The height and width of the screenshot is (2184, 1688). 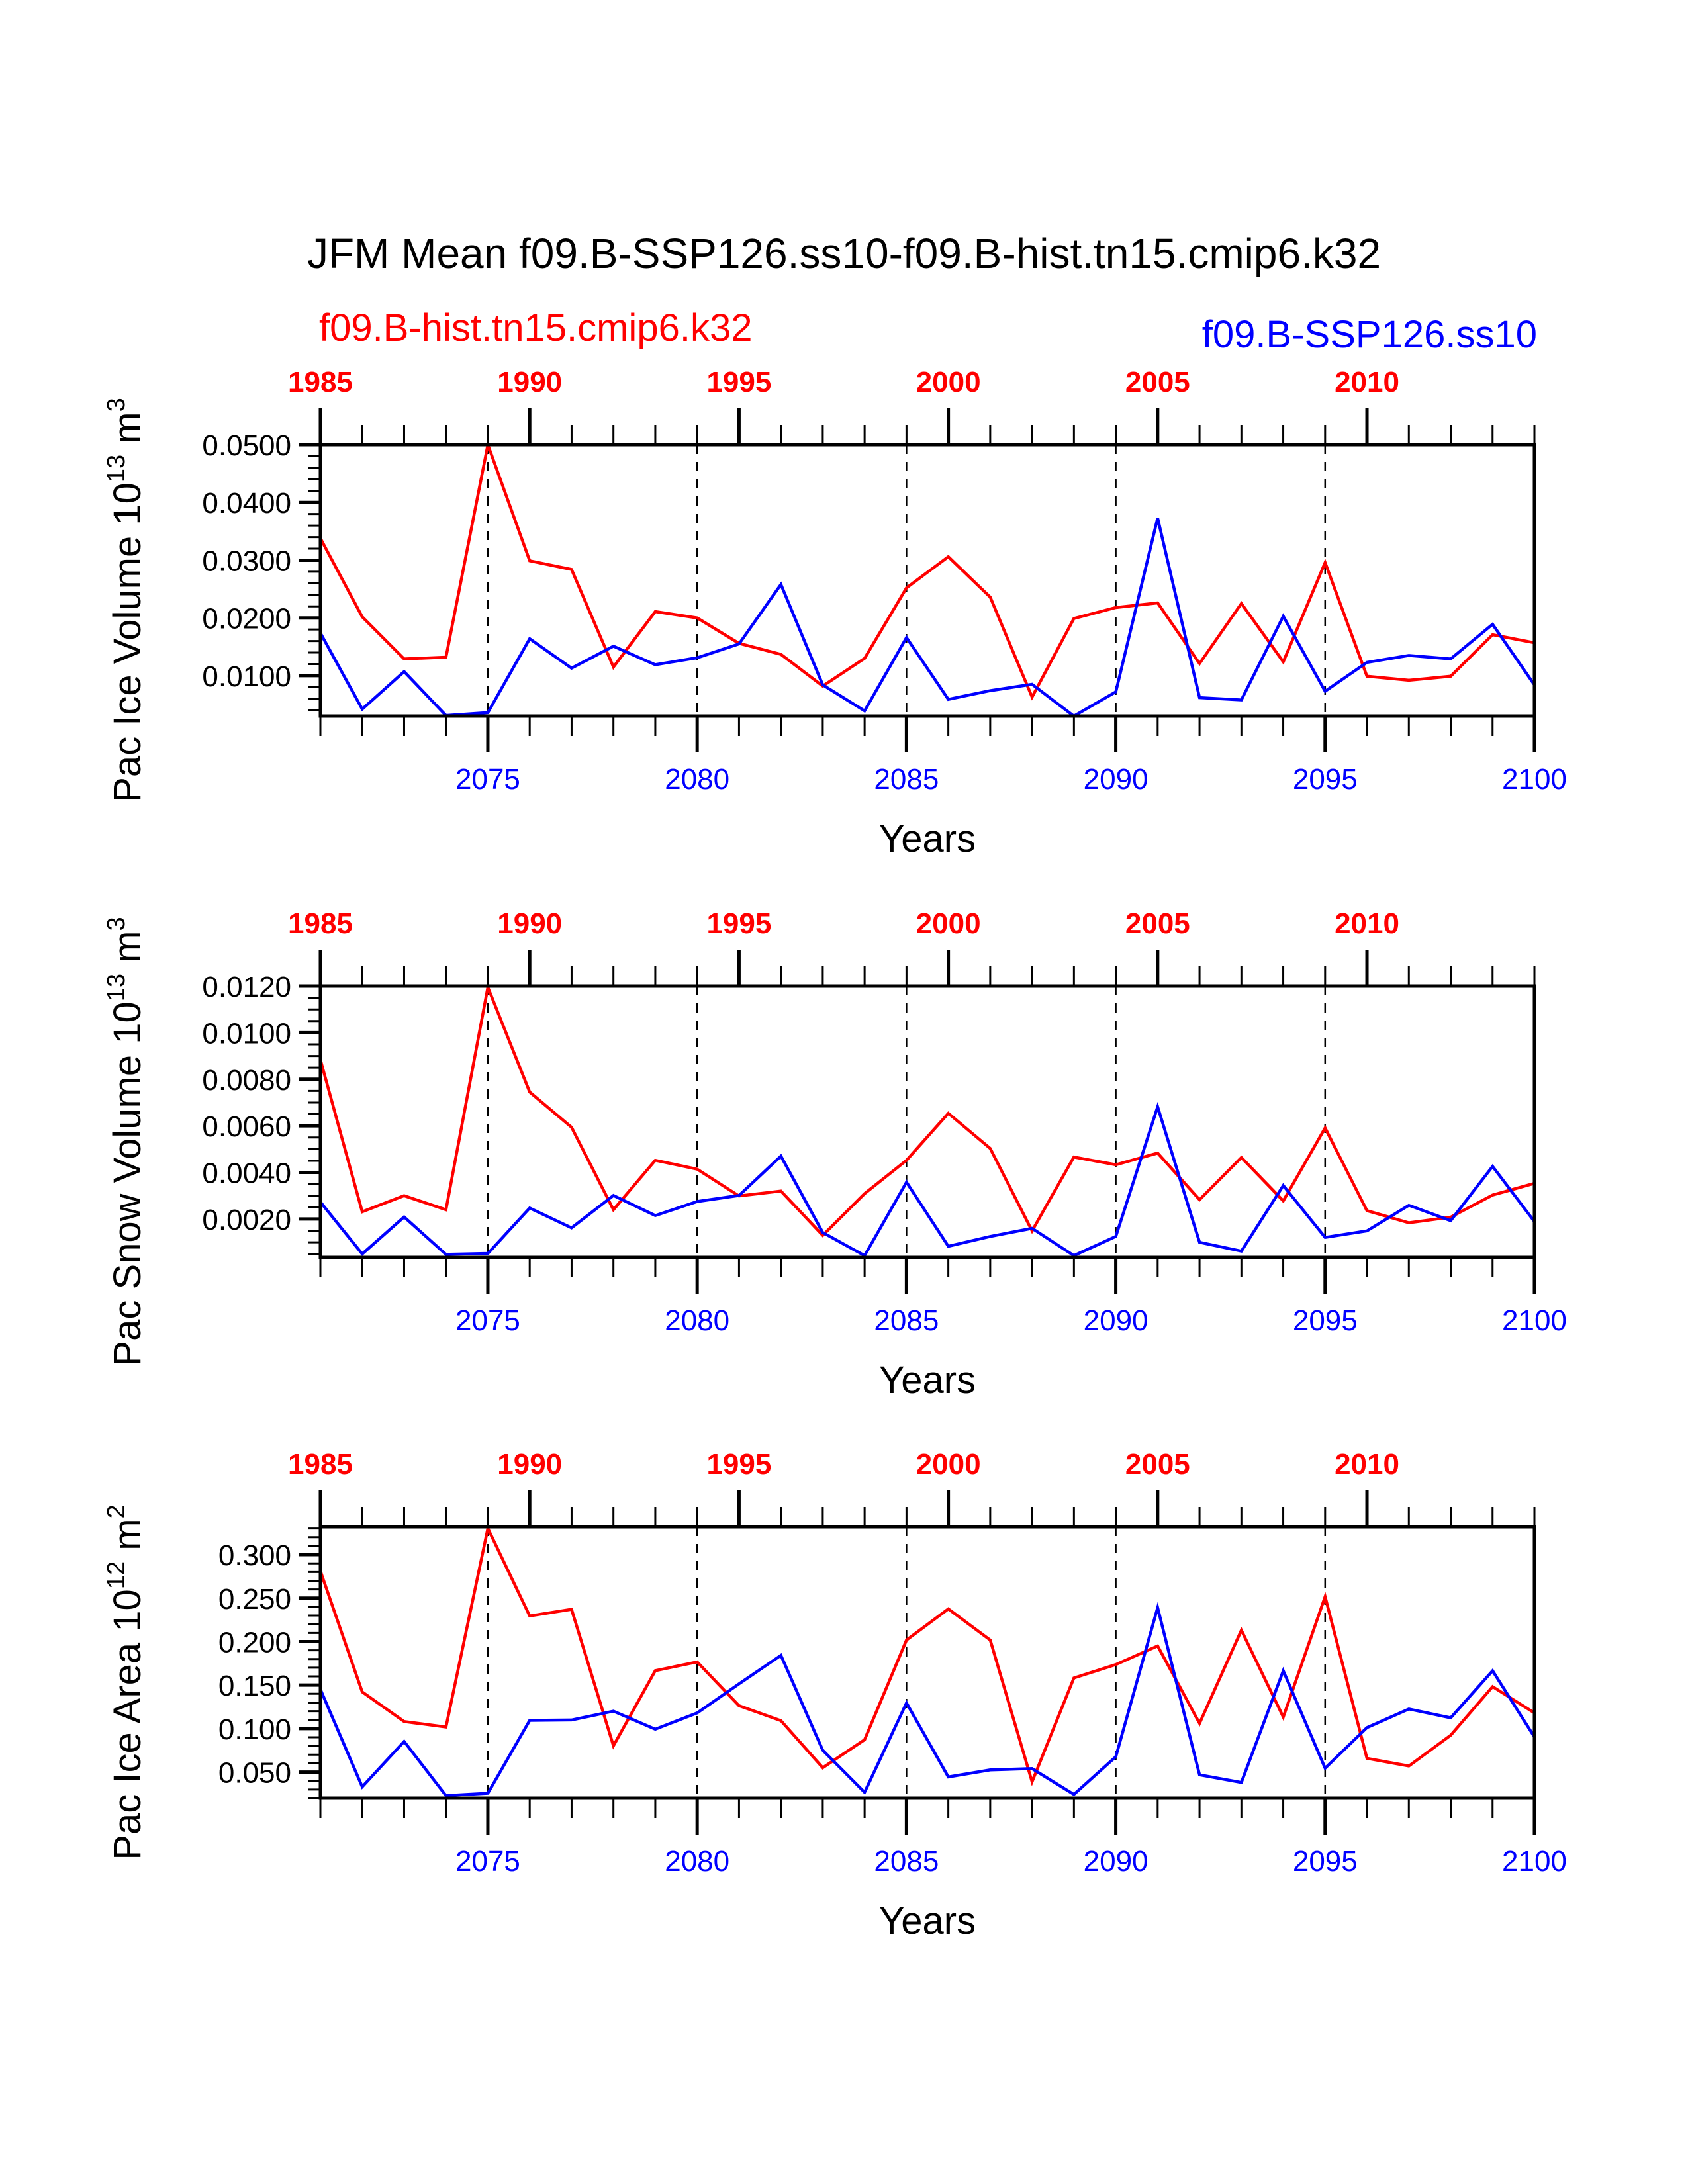 What do you see at coordinates (254, 1773) in the screenshot?
I see `y-tick-label: 0.050` at bounding box center [254, 1773].